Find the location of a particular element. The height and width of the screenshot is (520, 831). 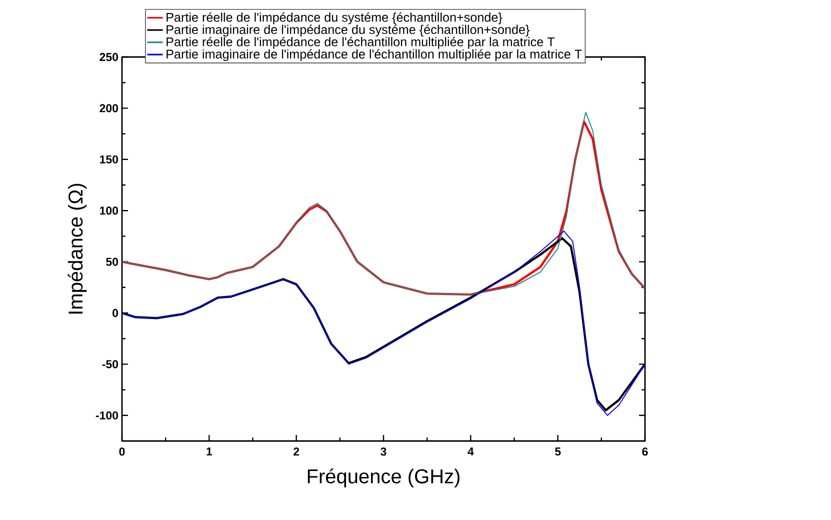

x-axis-title: Fréquence (GHz) is located at coordinates (384, 478).